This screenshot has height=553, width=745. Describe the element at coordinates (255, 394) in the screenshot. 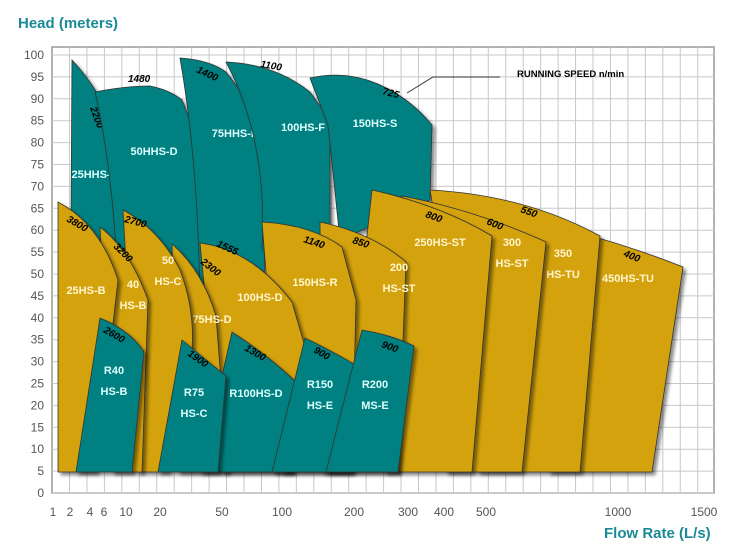

I see `region-label: R100HS-D` at that location.